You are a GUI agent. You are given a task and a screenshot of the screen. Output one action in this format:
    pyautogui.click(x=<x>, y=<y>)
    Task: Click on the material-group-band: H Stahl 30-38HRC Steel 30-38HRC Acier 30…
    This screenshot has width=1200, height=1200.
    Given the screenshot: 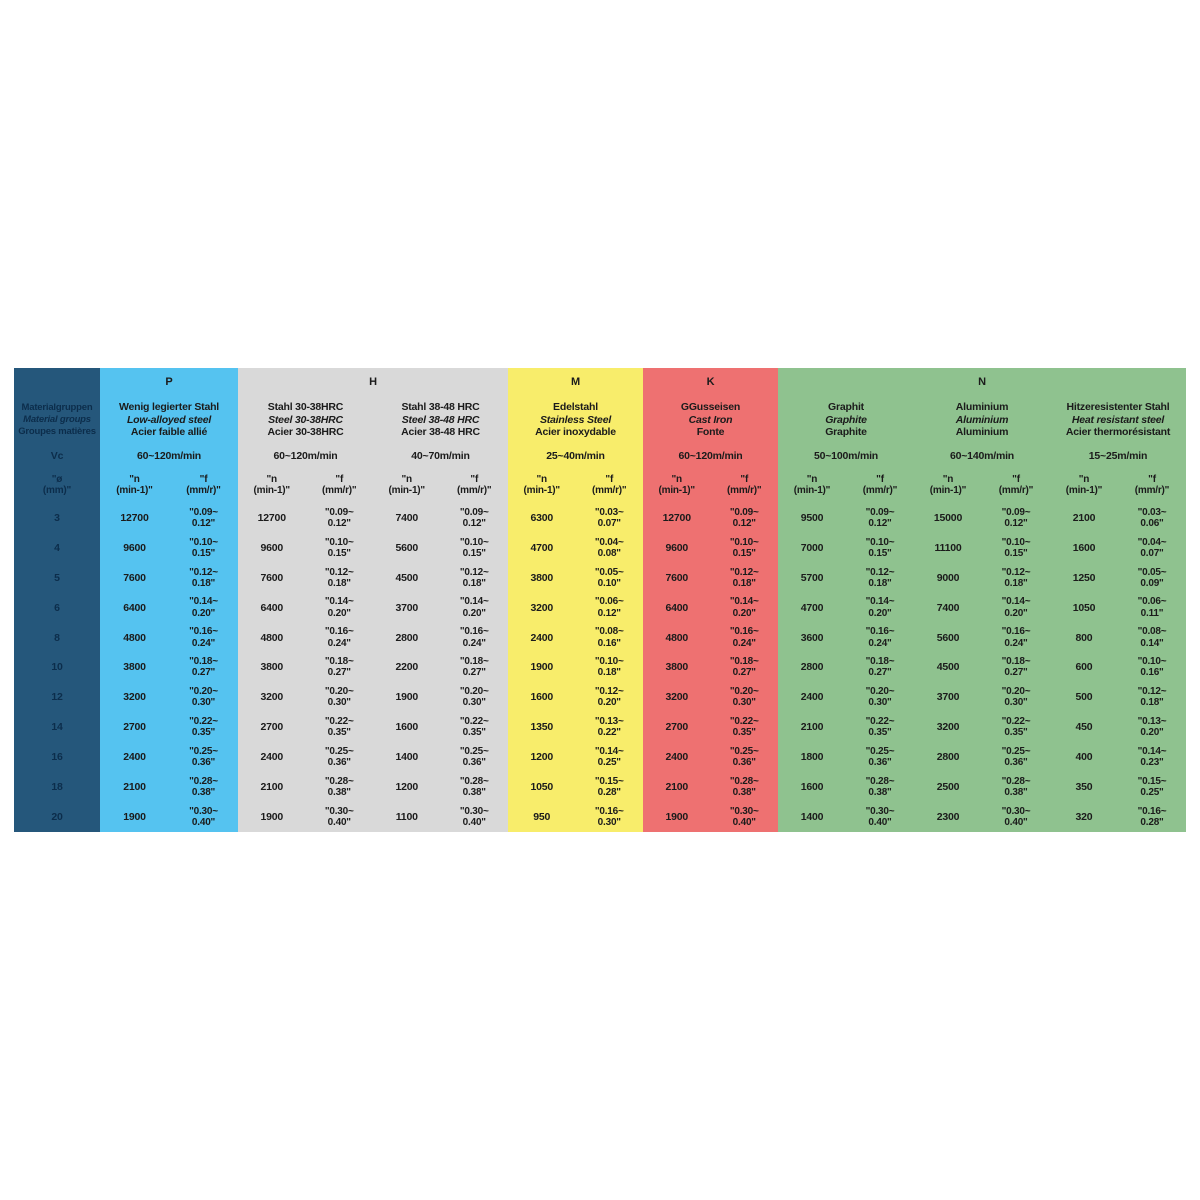 What is the action you would take?
    pyautogui.click(x=373, y=600)
    